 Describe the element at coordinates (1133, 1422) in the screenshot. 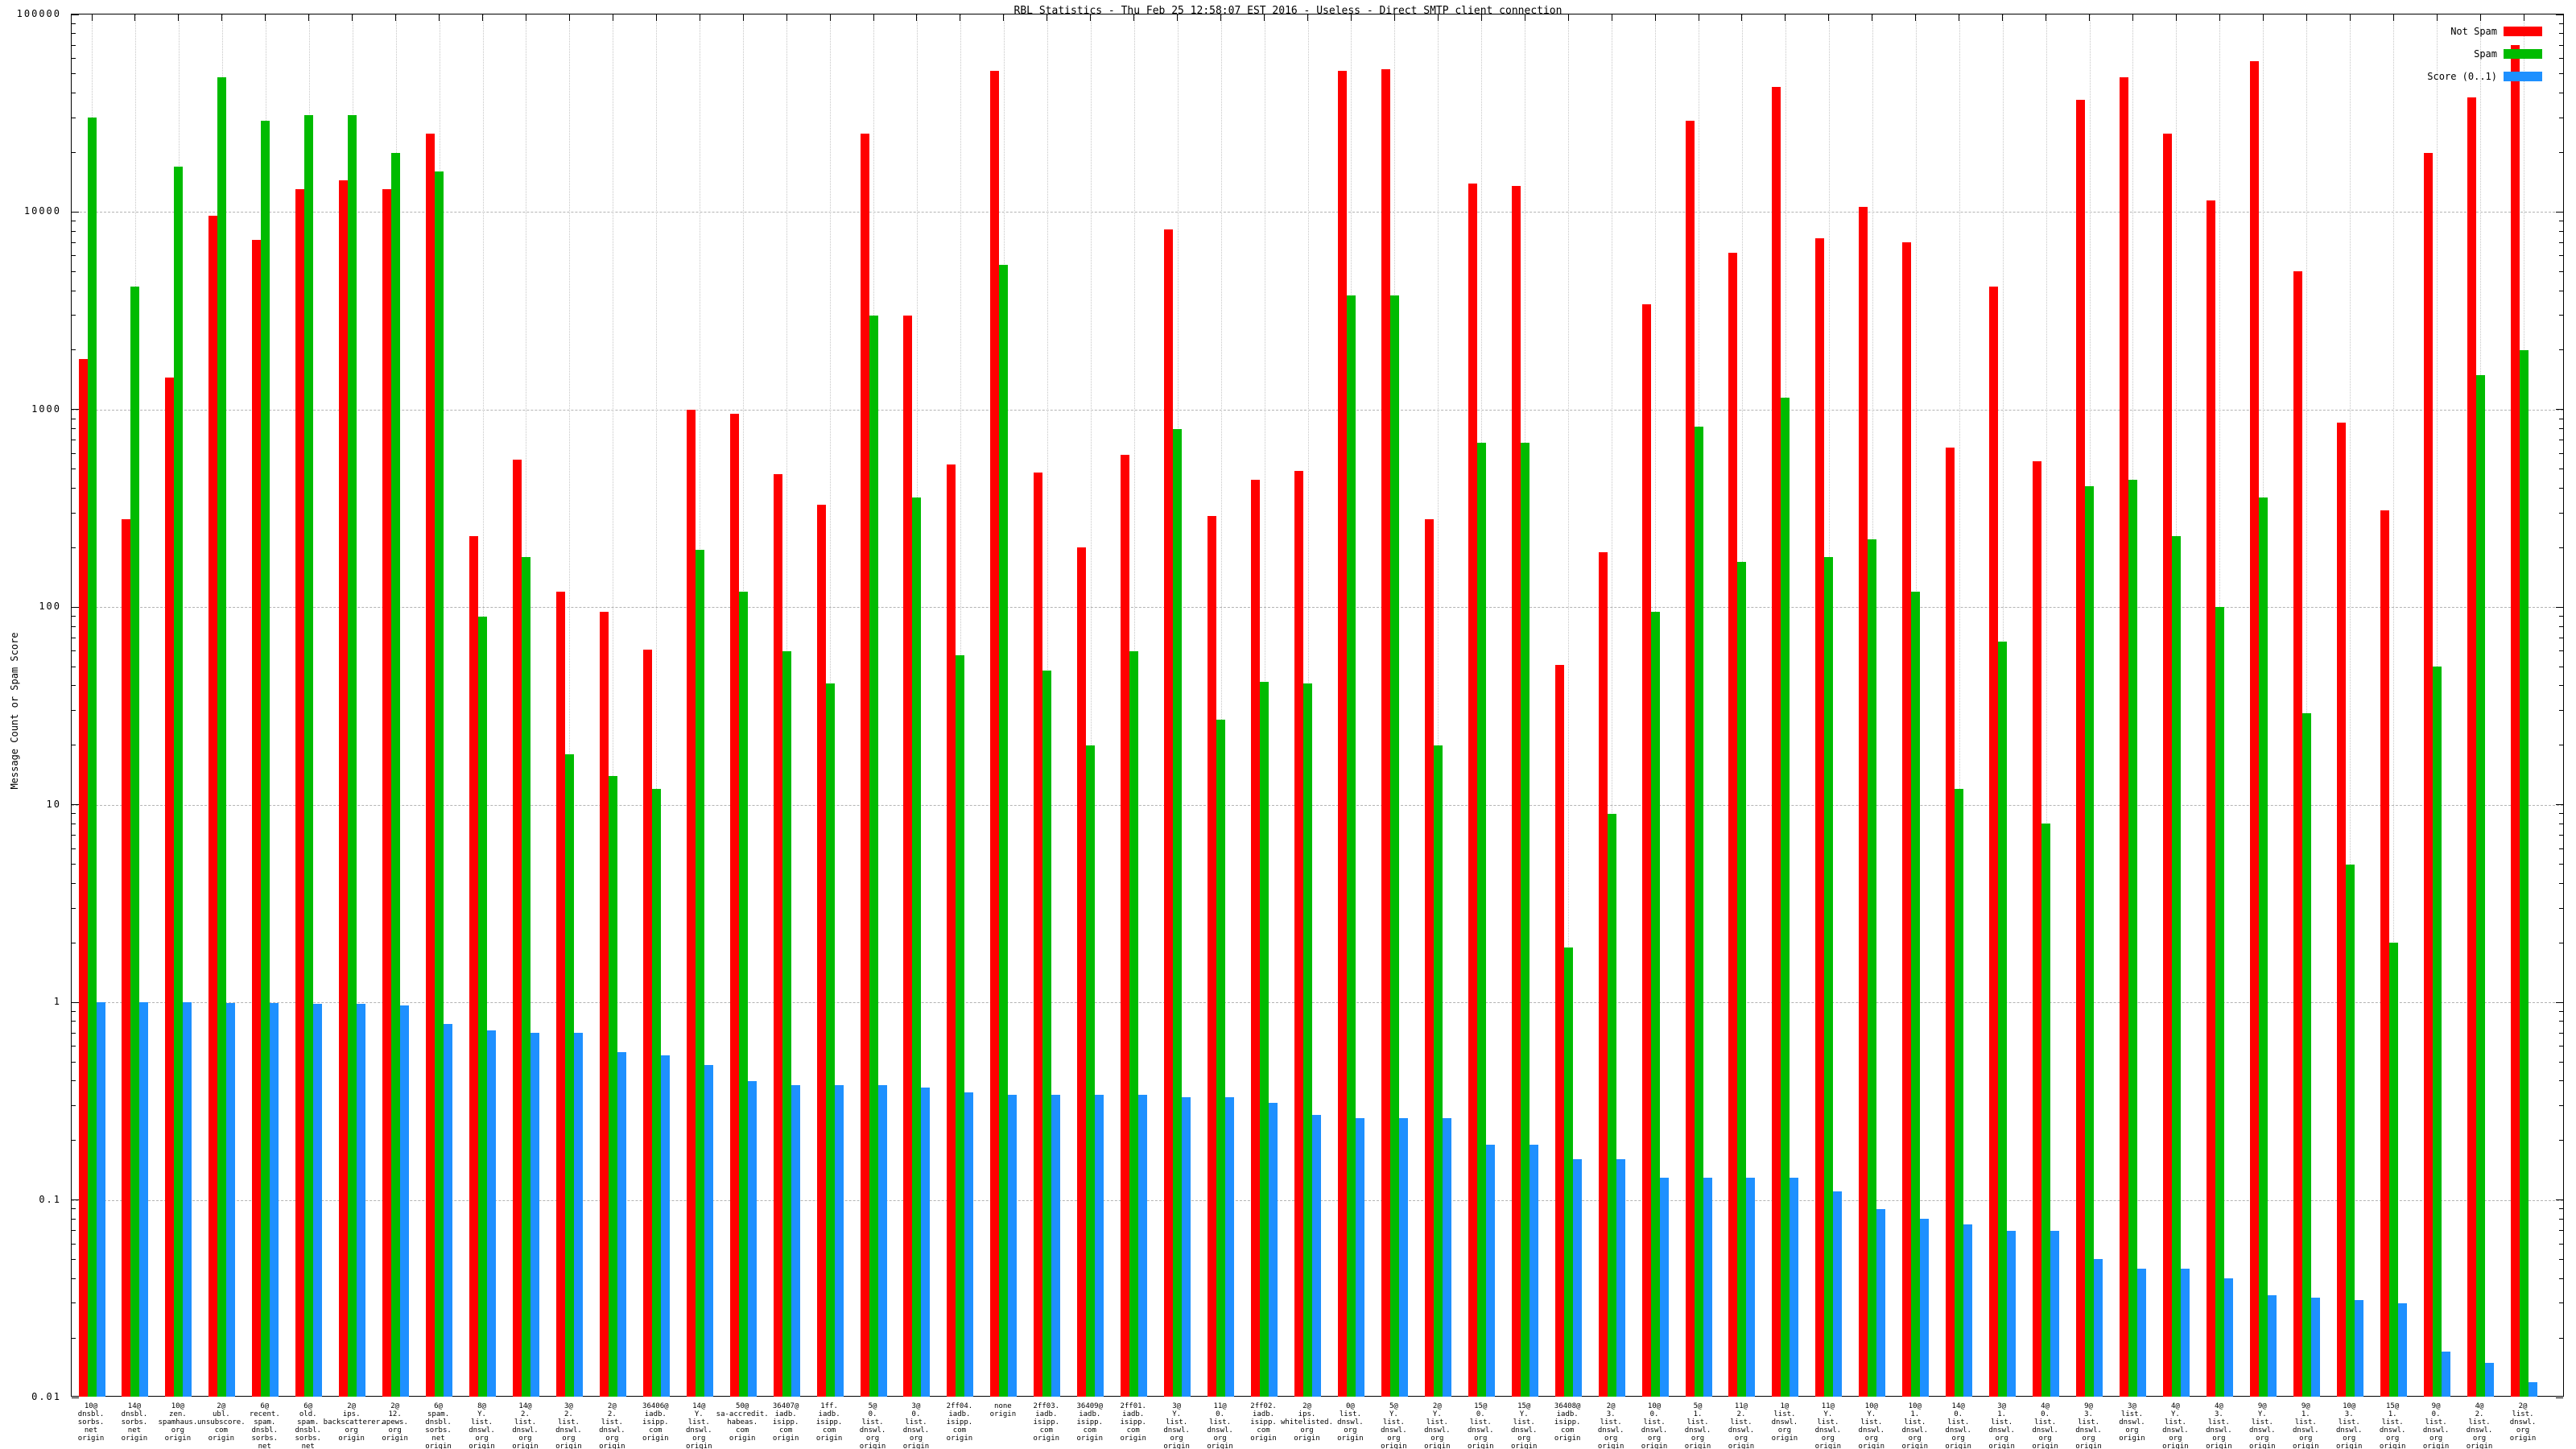

I see `x-category-label: 2ff01. iadb. isipp. com origin` at that location.